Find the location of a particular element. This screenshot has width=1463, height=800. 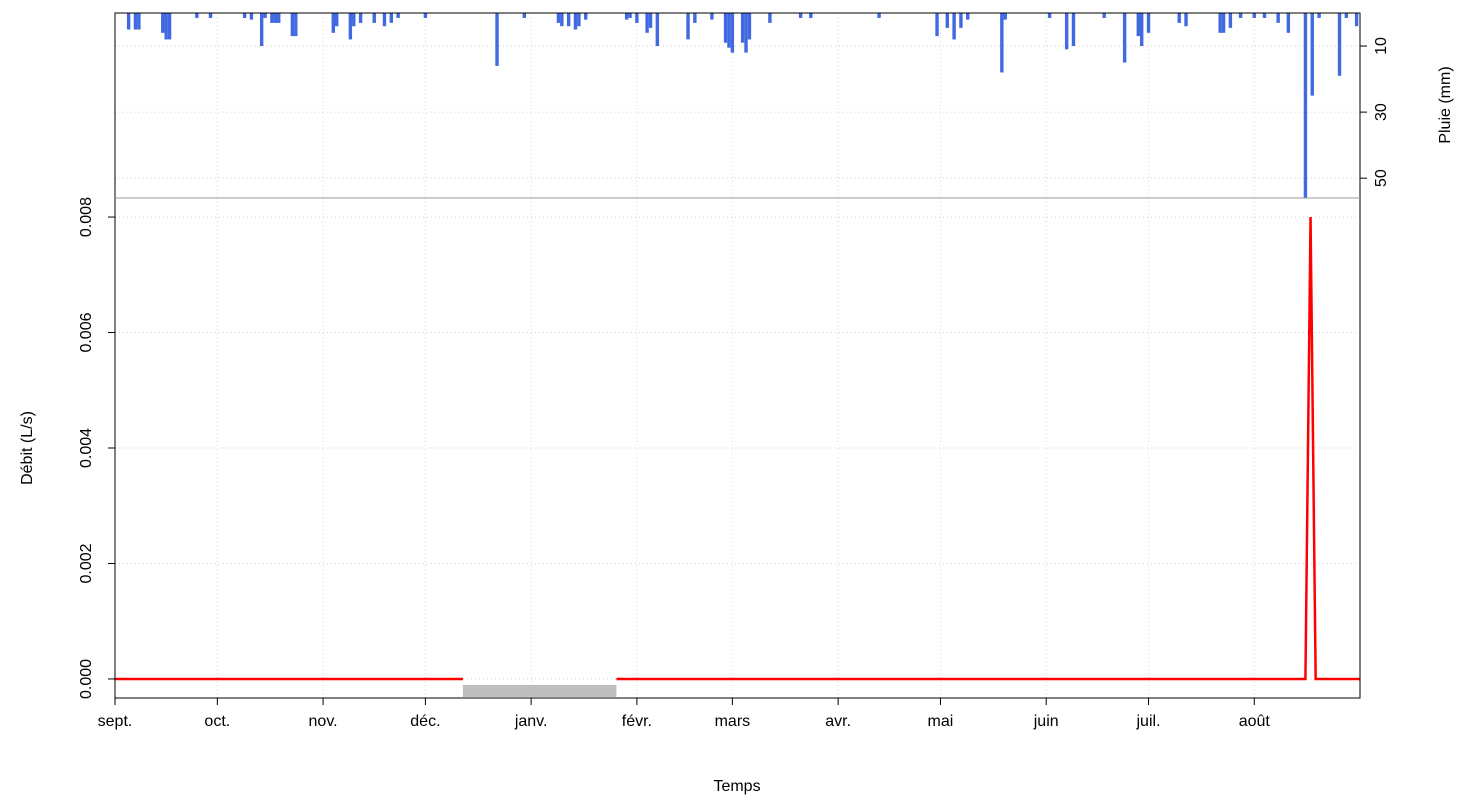

x-tick-label: août is located at coordinates (1255, 721).